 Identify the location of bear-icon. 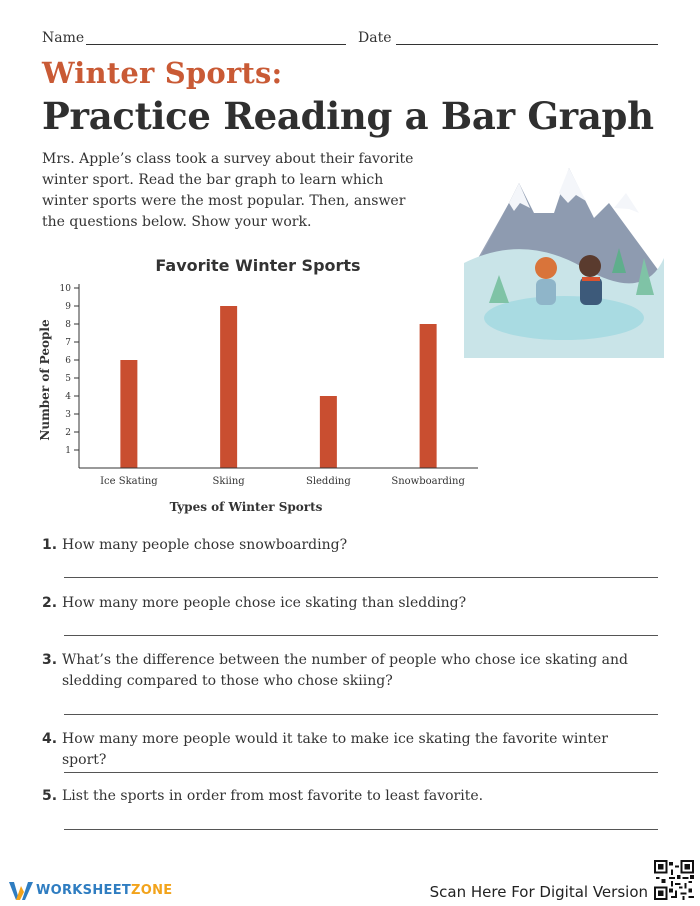
(590, 266).